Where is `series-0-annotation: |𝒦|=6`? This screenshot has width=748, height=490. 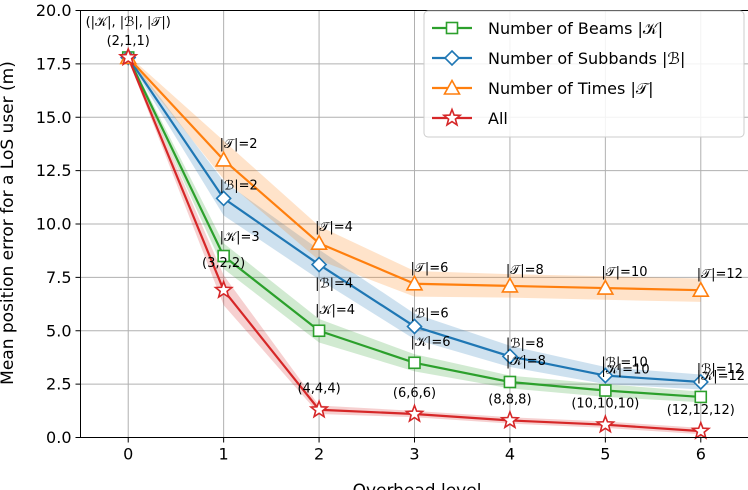
series-0-annotation: |𝒦|=6 is located at coordinates (431, 342).